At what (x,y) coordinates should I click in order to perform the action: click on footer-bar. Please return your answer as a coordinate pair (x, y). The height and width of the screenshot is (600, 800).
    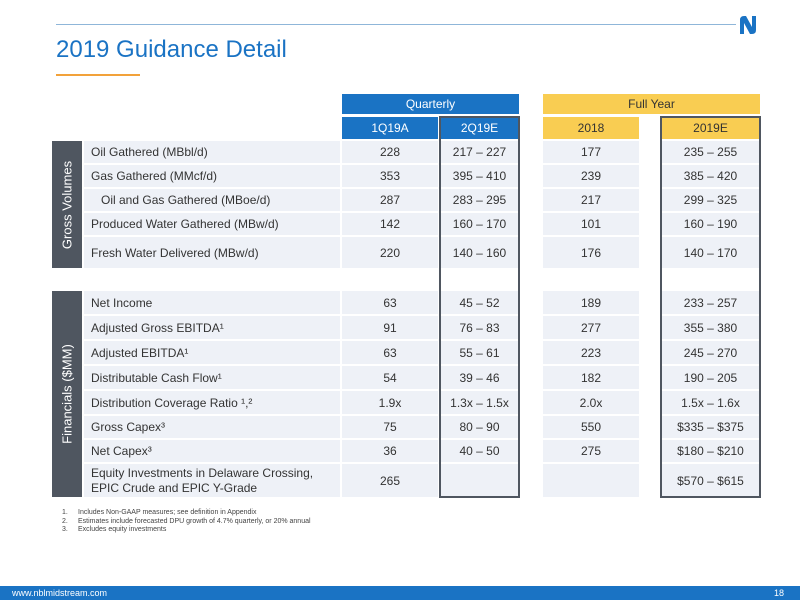
    Looking at the image, I should click on (400, 593).